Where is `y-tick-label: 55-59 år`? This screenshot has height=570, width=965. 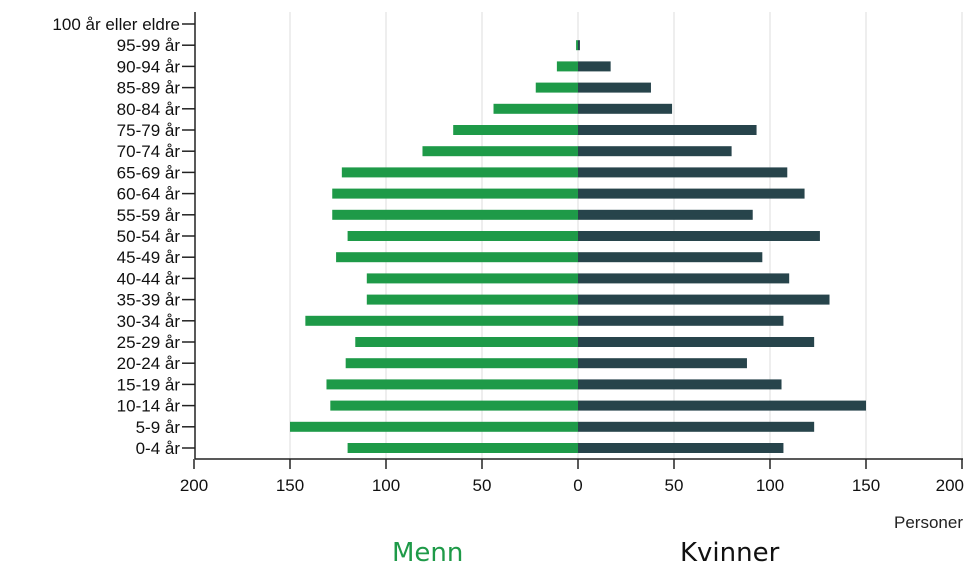 y-tick-label: 55-59 år is located at coordinates (149, 215).